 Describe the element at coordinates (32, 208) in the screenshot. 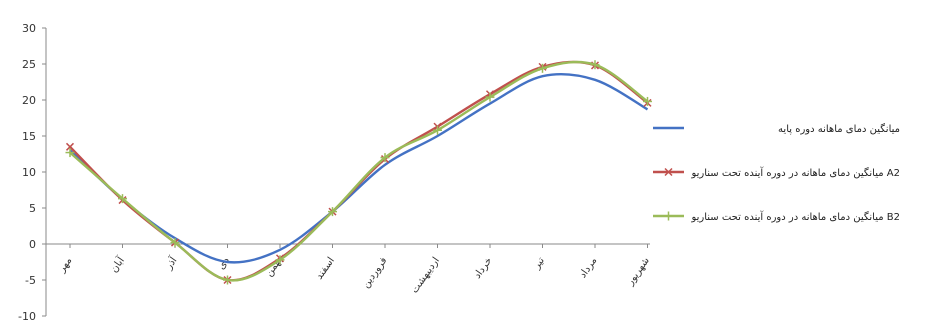

I see `y-tick-label: 5` at that location.